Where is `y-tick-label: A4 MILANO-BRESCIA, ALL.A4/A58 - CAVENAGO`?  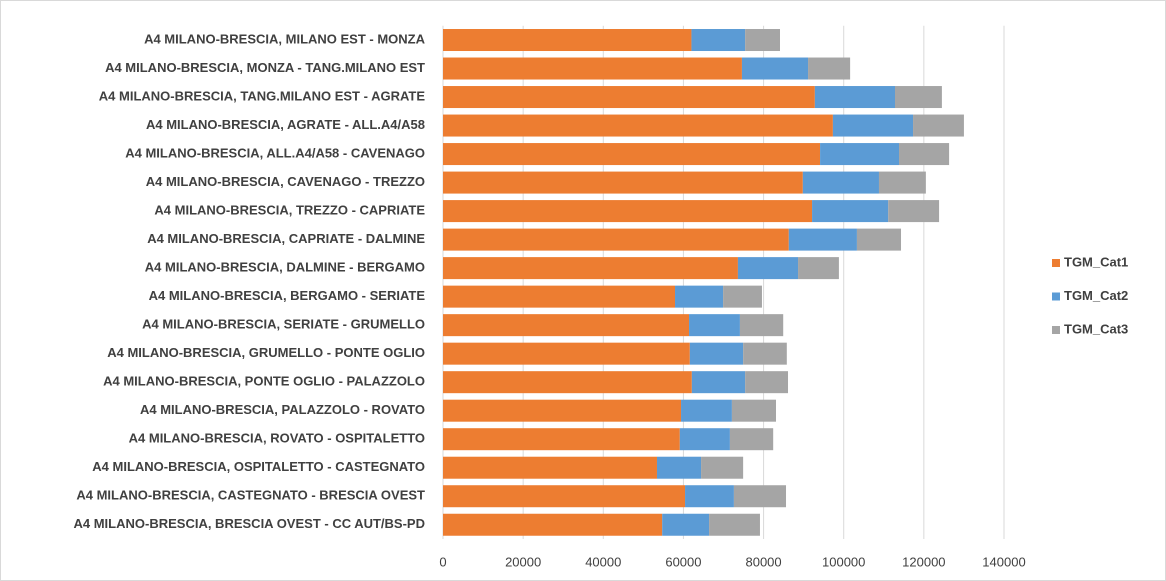 y-tick-label: A4 MILANO-BRESCIA, ALL.A4/A58 - CAVENAGO is located at coordinates (275, 153).